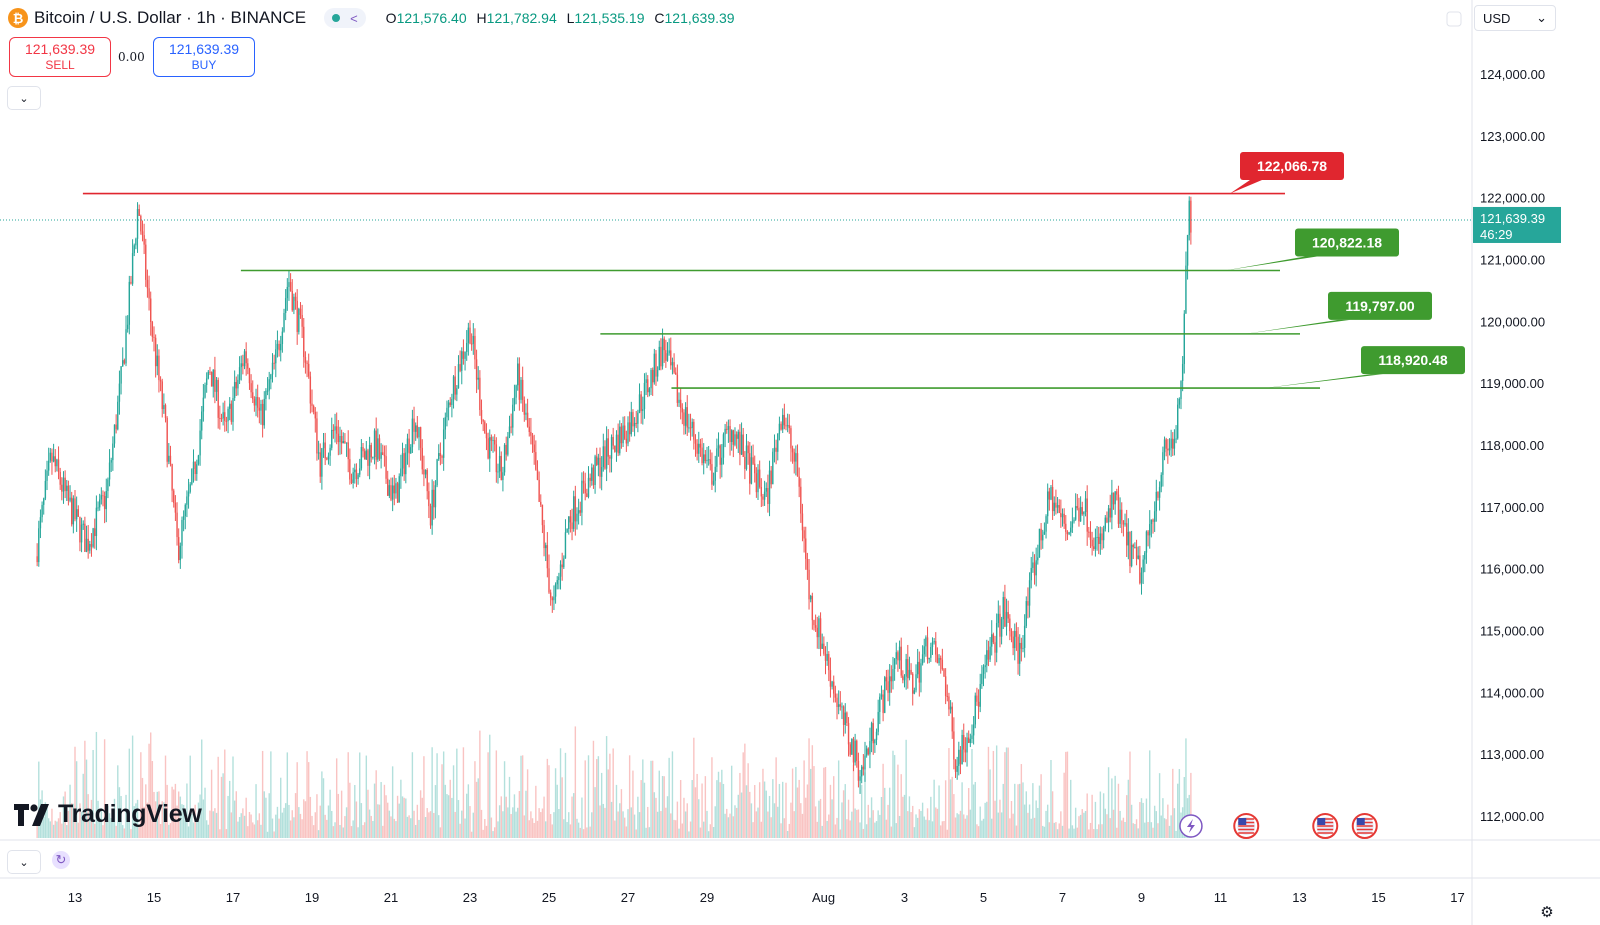  Describe the element at coordinates (24, 98) in the screenshot. I see `collapse-toggle-button: ⌄` at that location.